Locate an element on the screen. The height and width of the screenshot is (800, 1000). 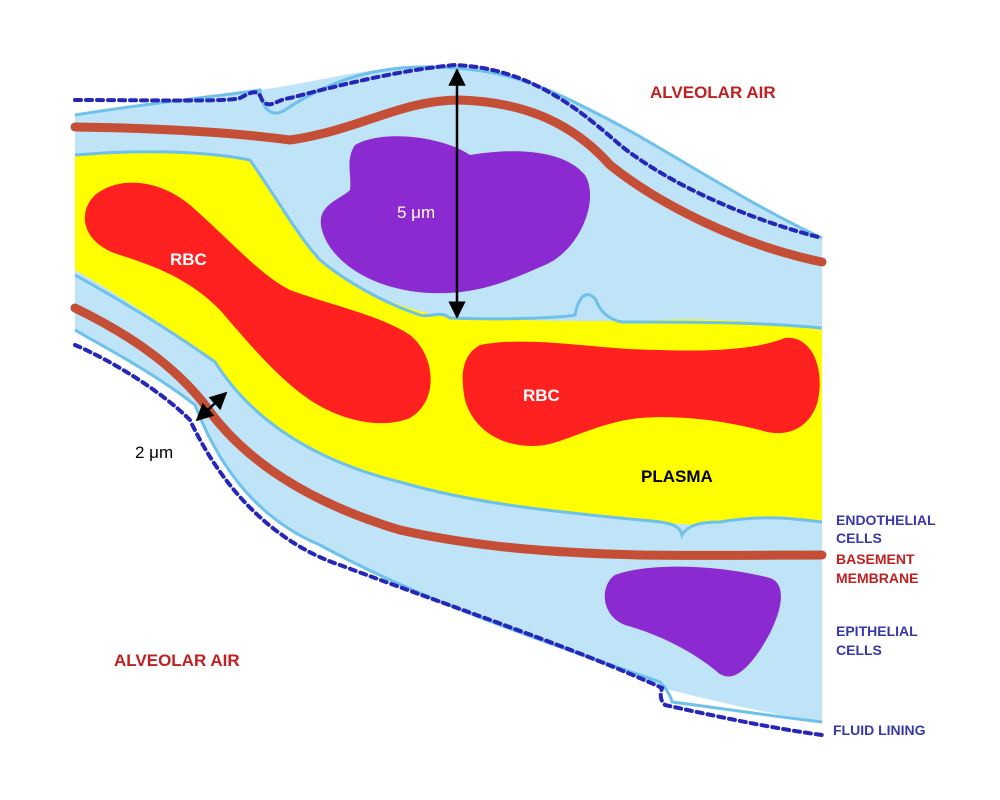
label-distance-2um: 2 μm is located at coordinates (154, 452).